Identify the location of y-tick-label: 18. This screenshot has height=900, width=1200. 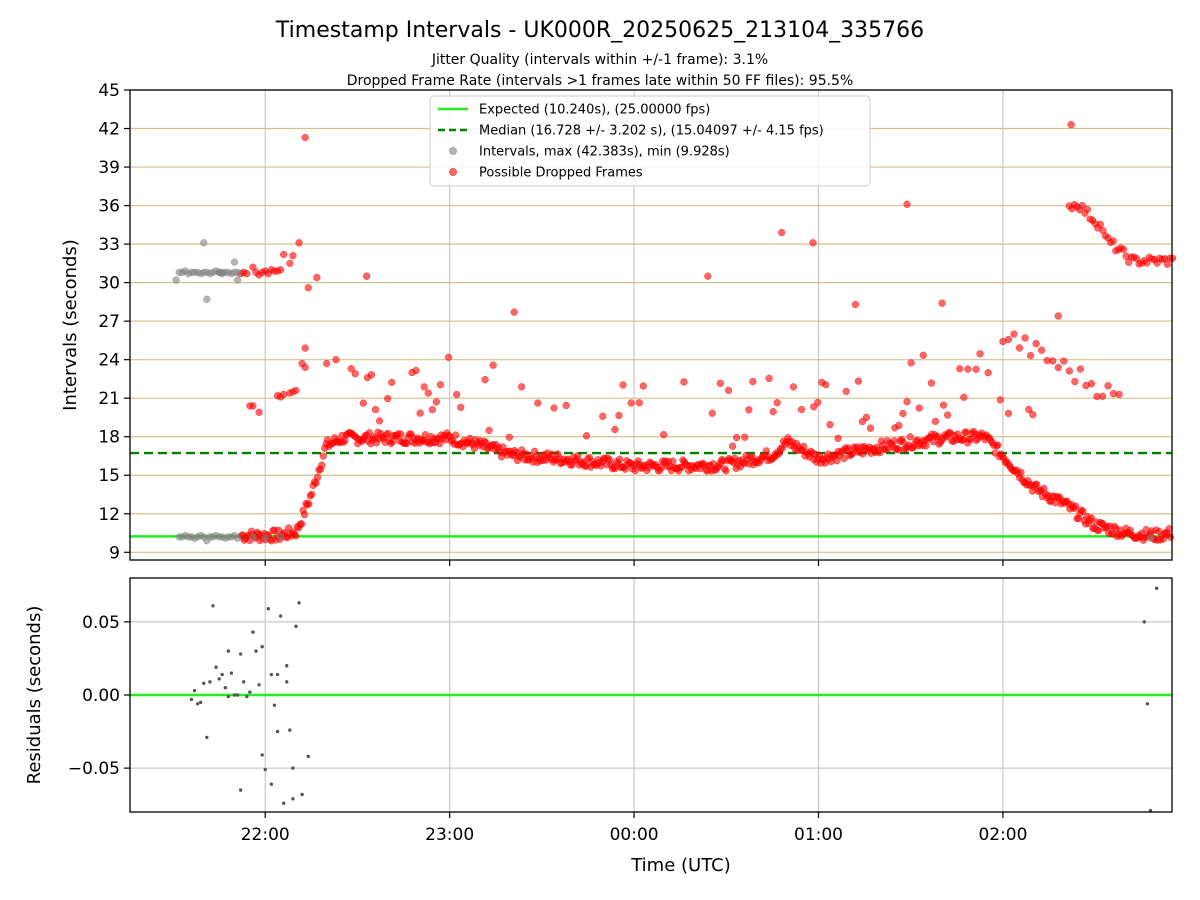
(109, 438).